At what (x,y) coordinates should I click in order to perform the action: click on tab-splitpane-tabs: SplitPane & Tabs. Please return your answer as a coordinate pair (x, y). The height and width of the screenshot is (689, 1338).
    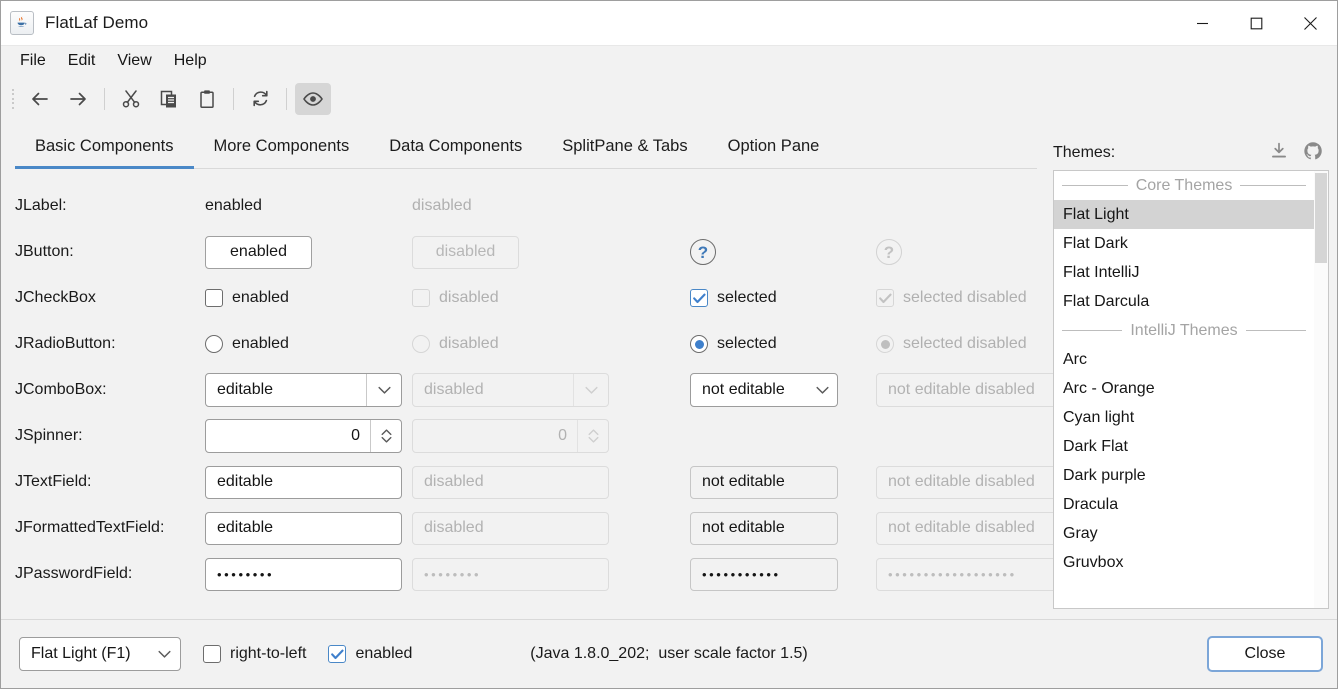
    Looking at the image, I should click on (625, 146).